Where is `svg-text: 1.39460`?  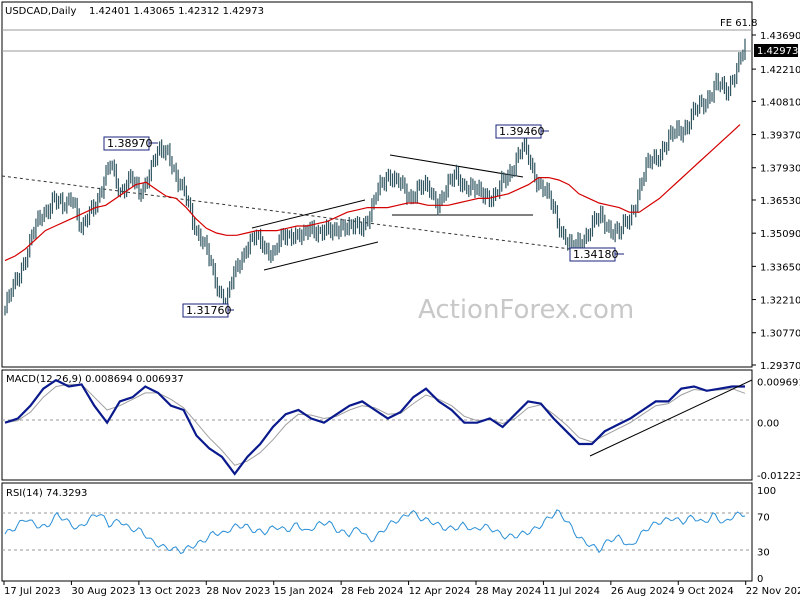 svg-text: 1.39460 is located at coordinates (522, 131).